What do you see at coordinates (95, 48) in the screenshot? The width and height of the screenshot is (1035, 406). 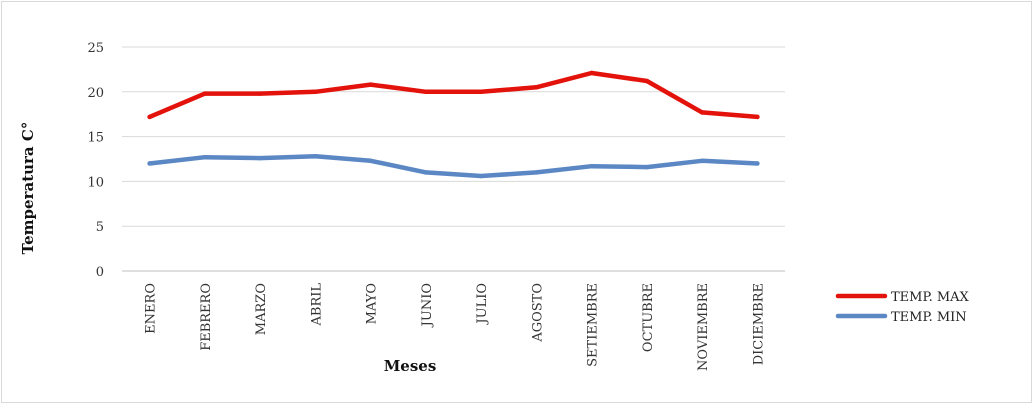 I see `y-tick-label: 25` at bounding box center [95, 48].